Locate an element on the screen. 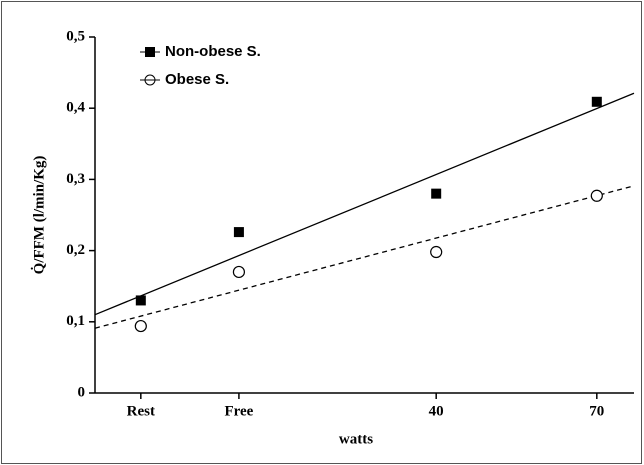  y-tick-label: 0,1 is located at coordinates (75, 321).